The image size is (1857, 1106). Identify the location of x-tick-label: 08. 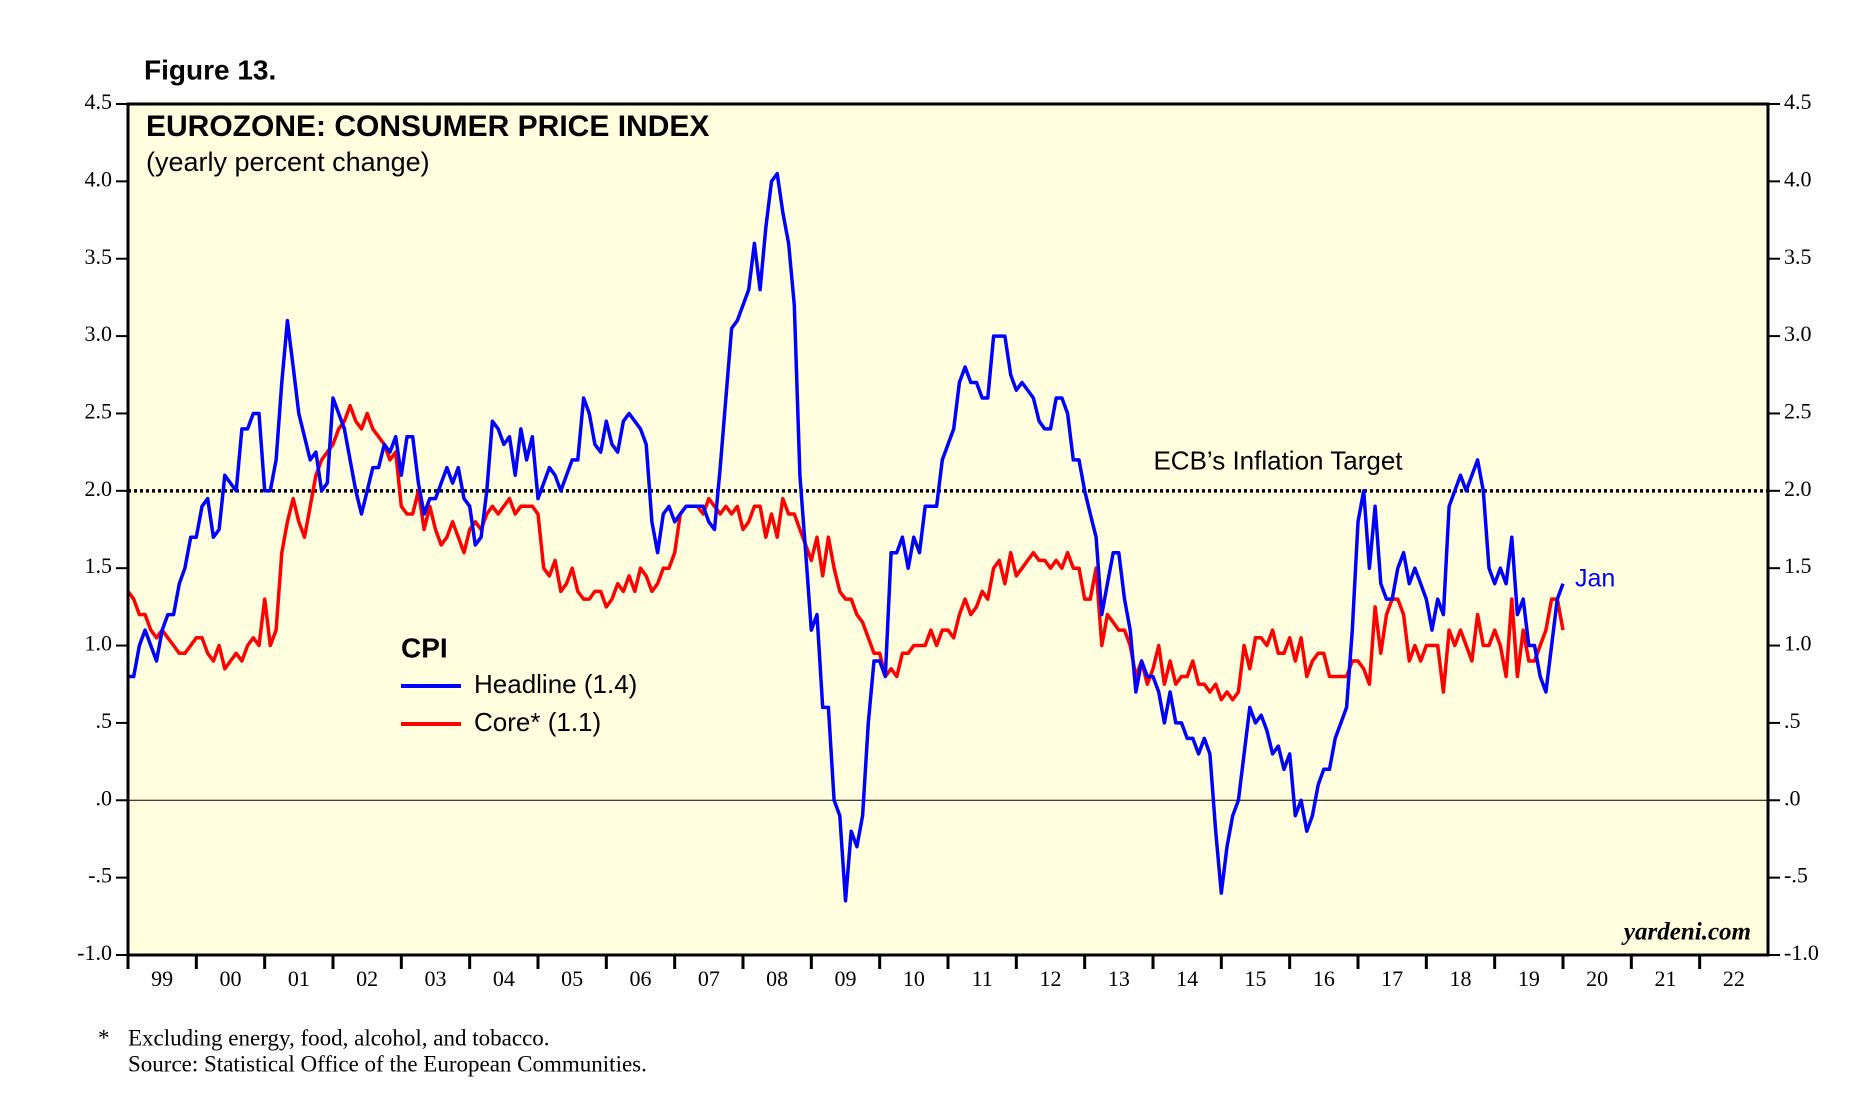
(777, 978).